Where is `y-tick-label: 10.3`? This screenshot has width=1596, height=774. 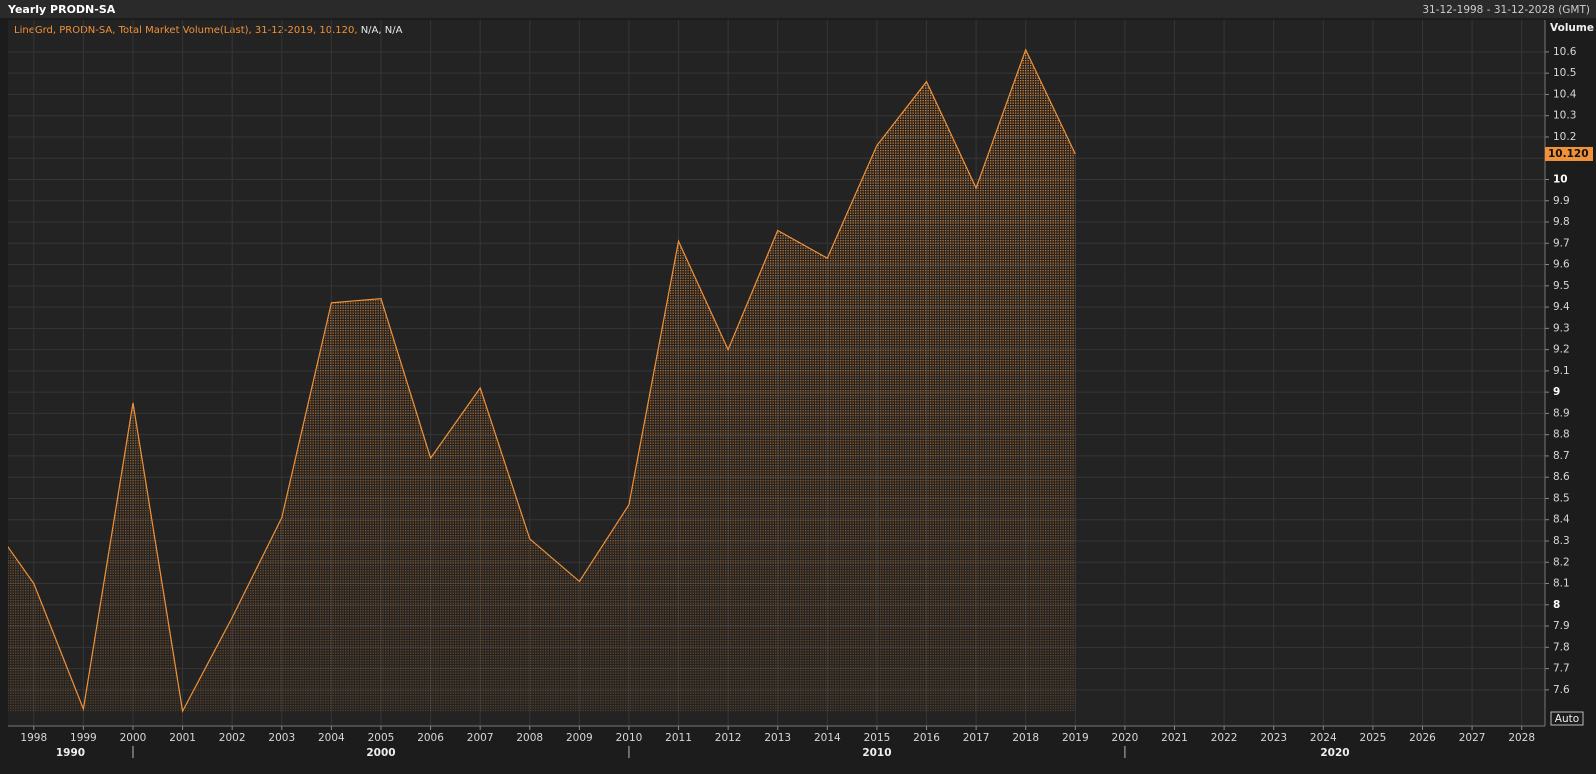 y-tick-label: 10.3 is located at coordinates (1564, 116).